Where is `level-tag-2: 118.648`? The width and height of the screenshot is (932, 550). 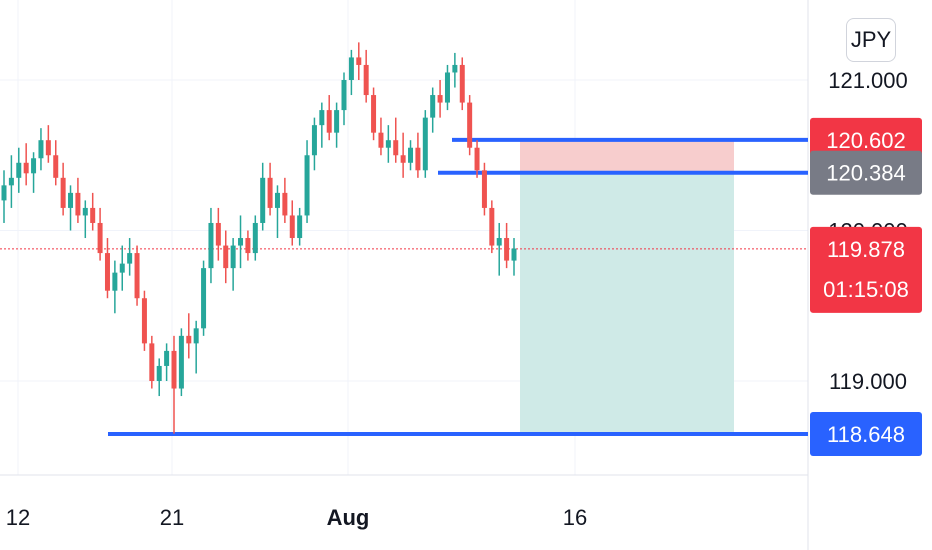
level-tag-2: 118.648 is located at coordinates (866, 433).